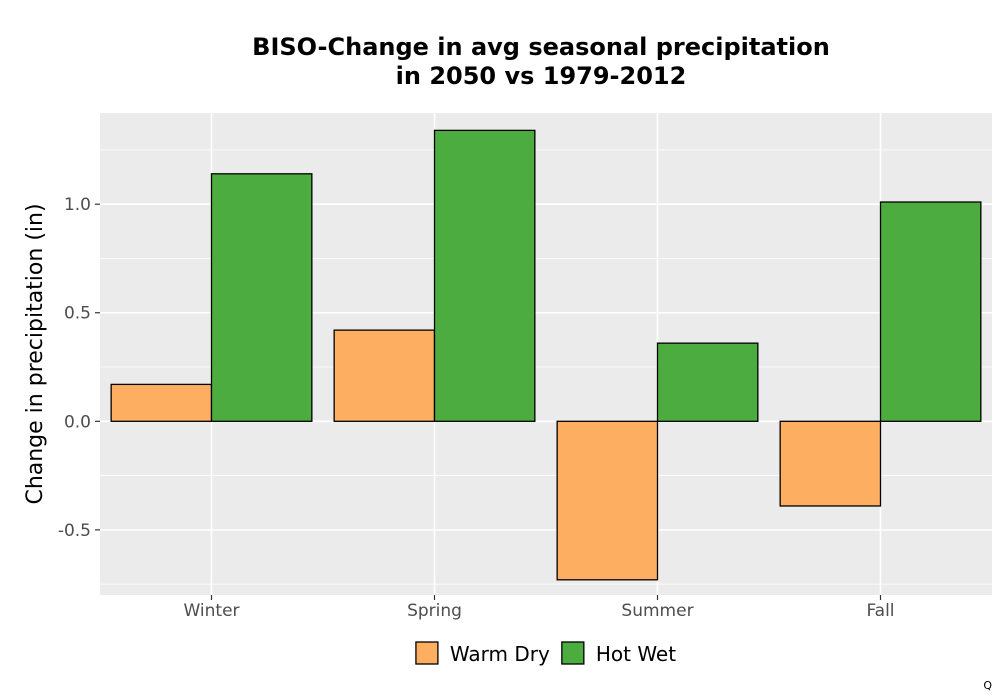 This screenshot has height=700, width=1000. What do you see at coordinates (573, 653) in the screenshot?
I see `legend-key-hot-wet` at bounding box center [573, 653].